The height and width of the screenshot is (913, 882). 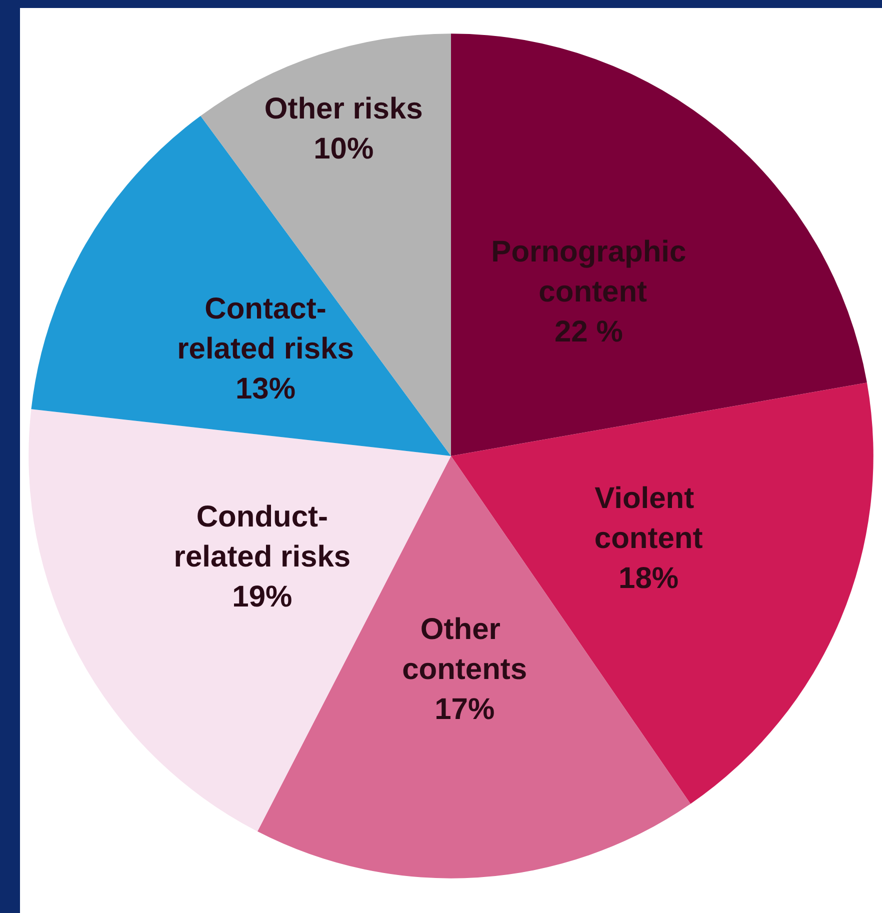 What do you see at coordinates (648, 519) in the screenshot?
I see `slice-label: Violent content` at bounding box center [648, 519].